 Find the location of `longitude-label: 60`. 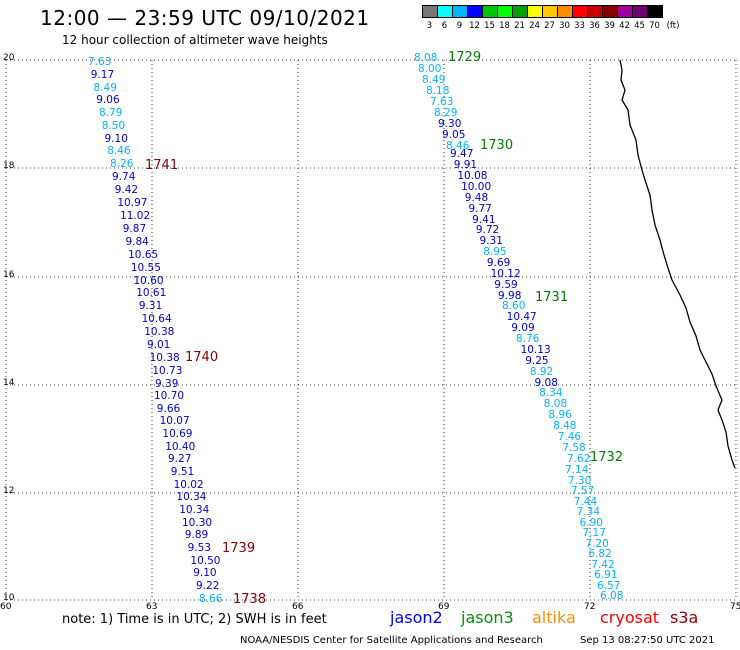

longitude-label: 60 is located at coordinates (6, 607).